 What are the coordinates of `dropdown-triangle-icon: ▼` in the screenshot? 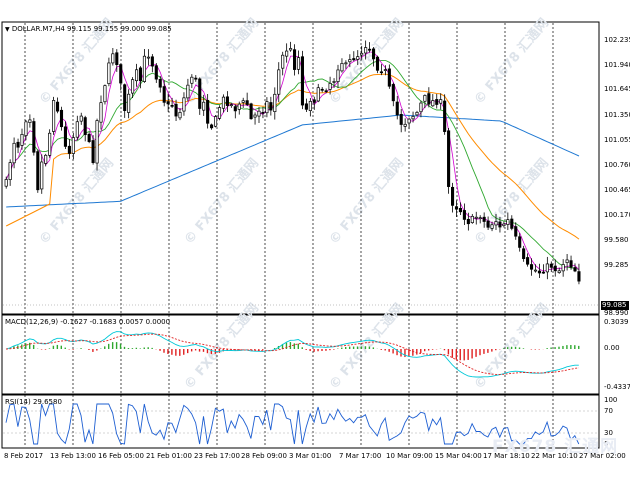 It's located at (7, 29).